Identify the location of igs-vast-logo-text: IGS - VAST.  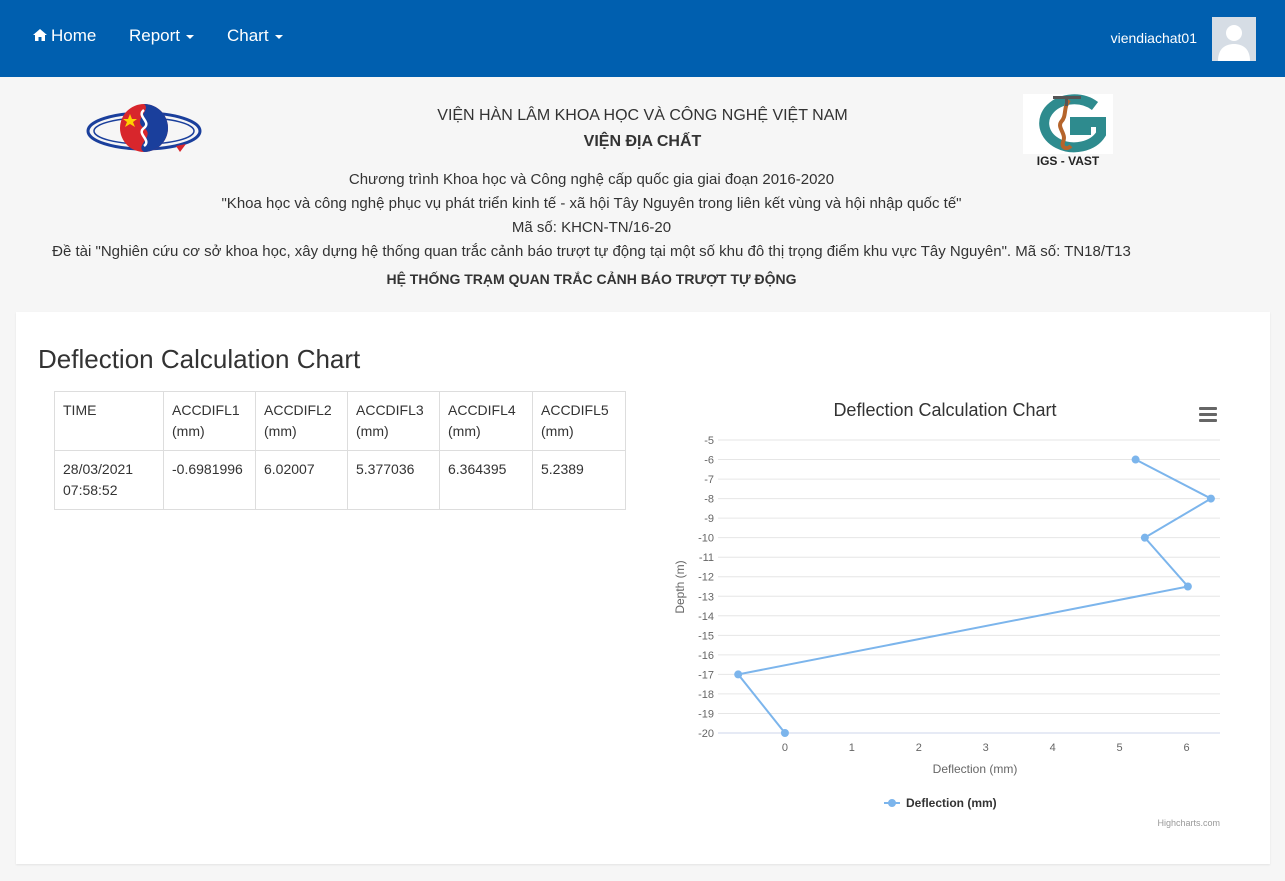
(1068, 161).